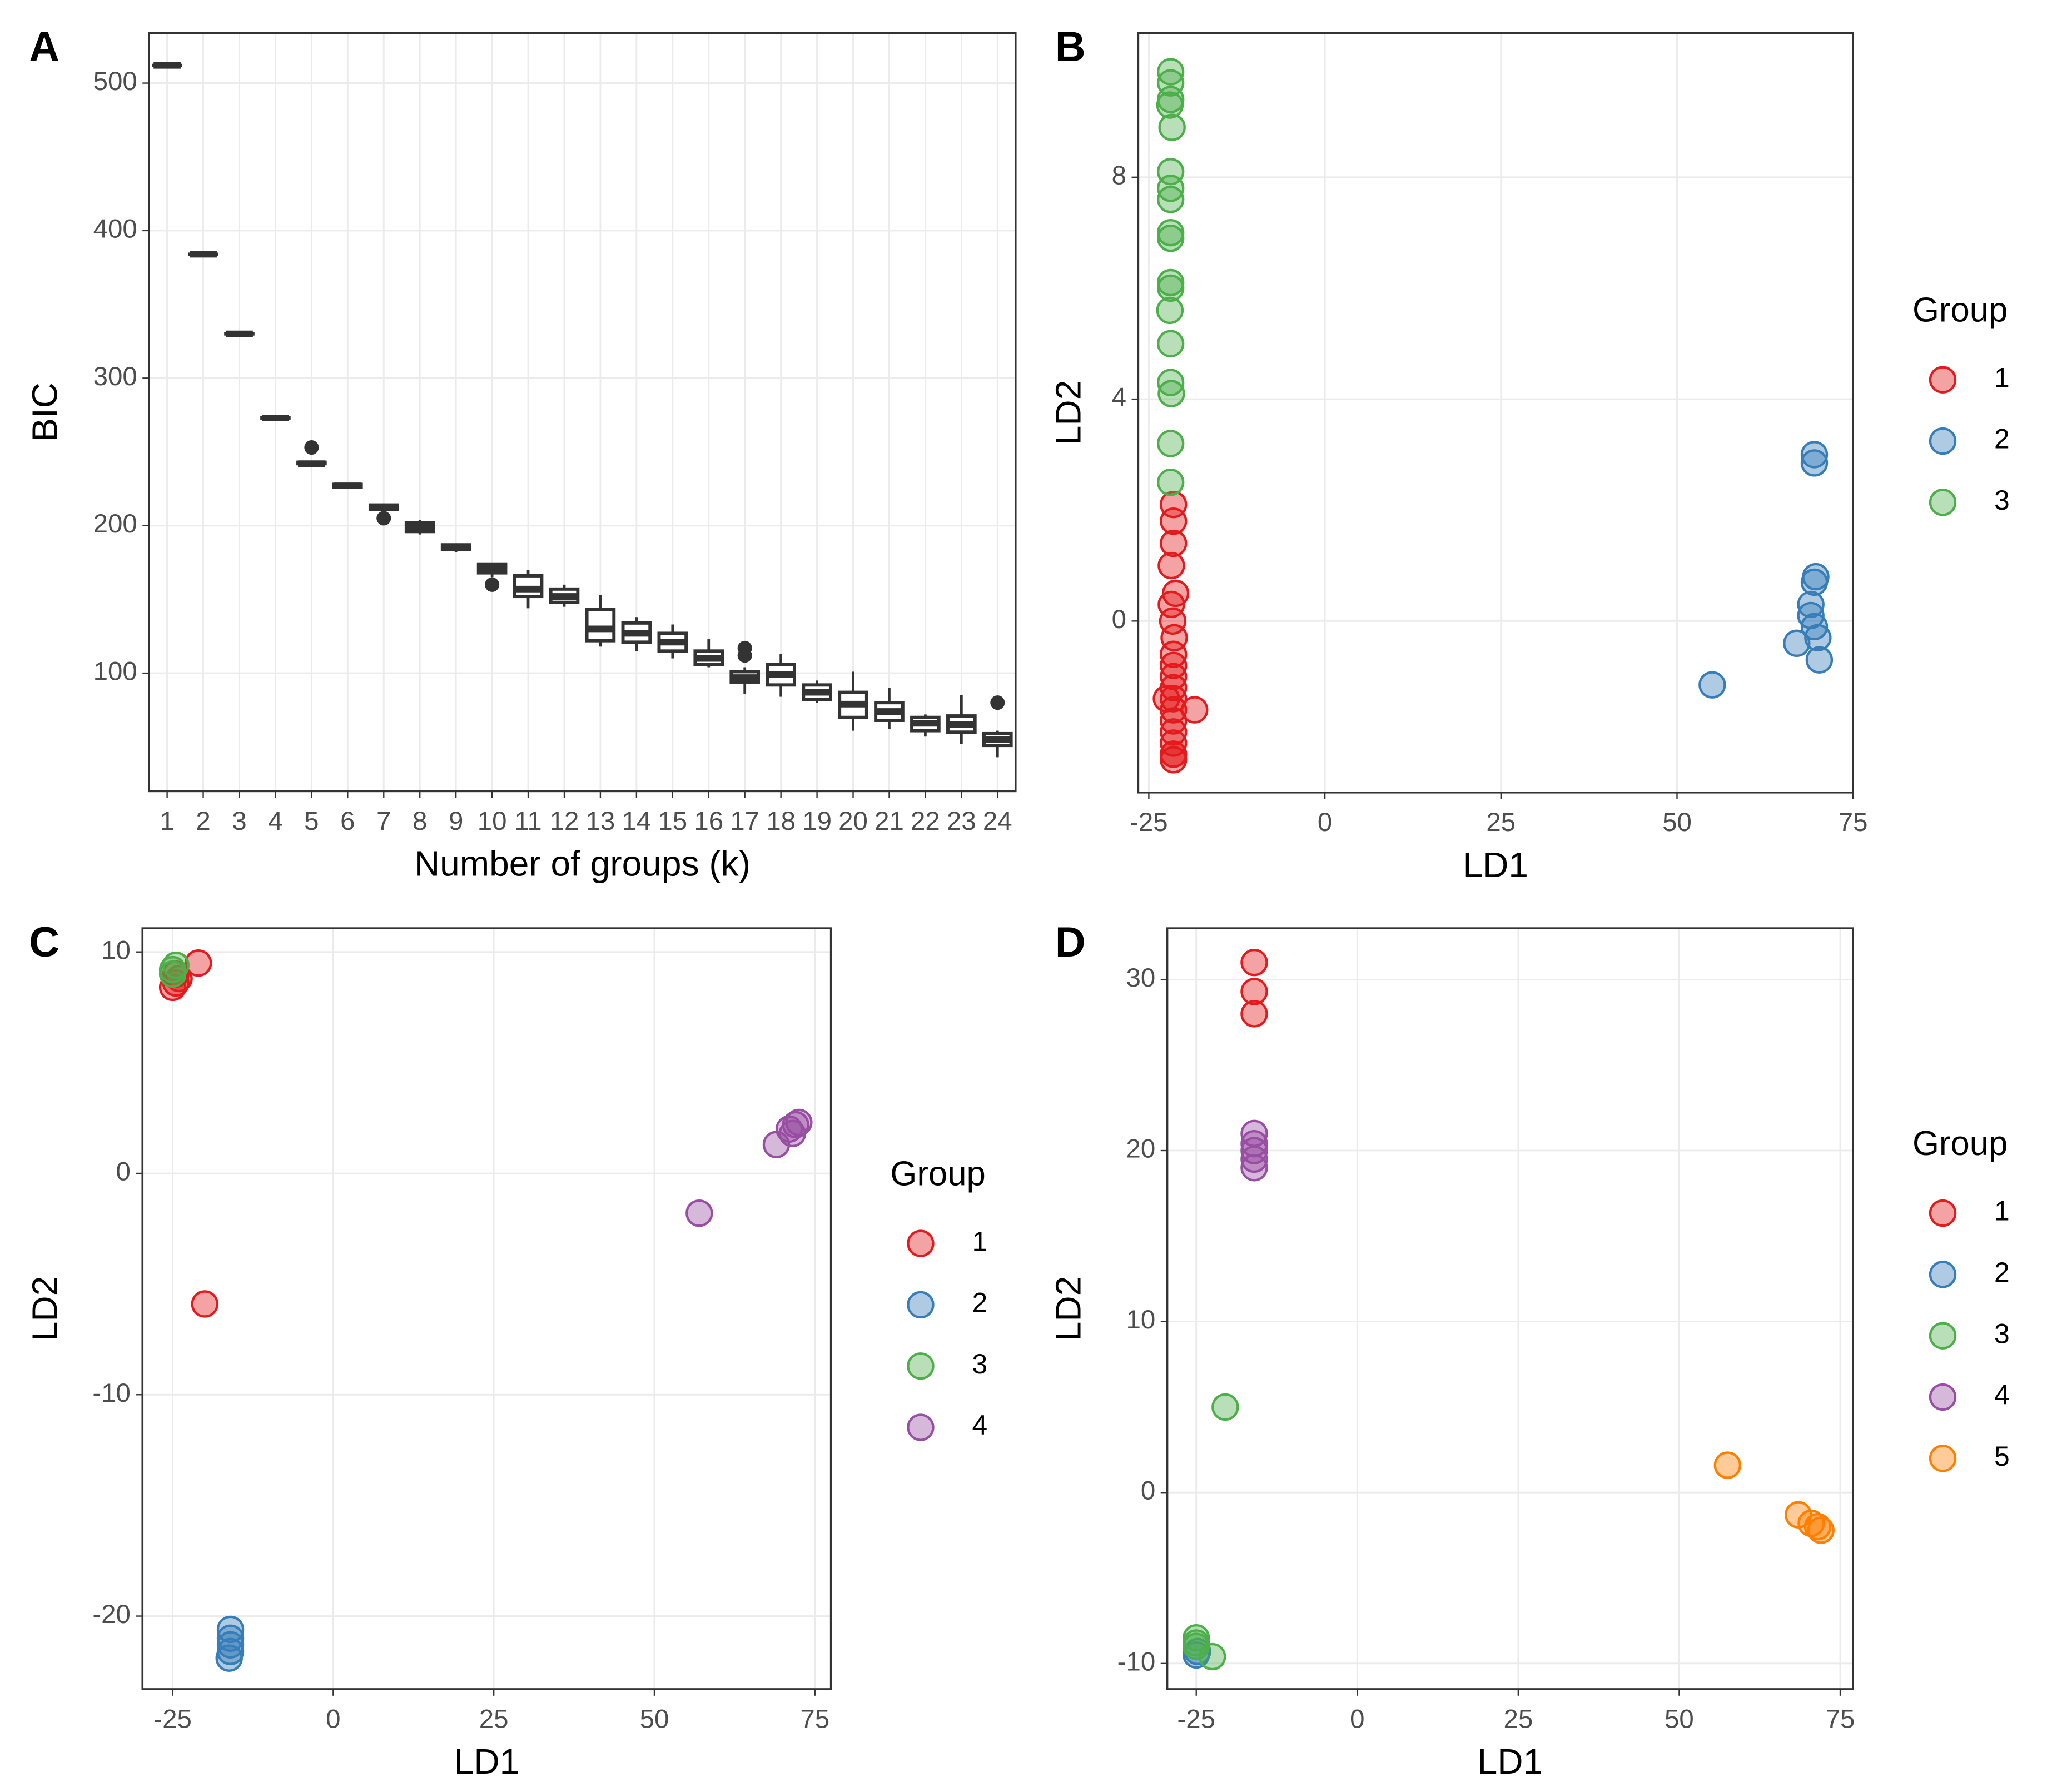 This screenshot has width=2047, height=1792. What do you see at coordinates (1840, 1719) in the screenshot?
I see `x-tick-label: 75` at bounding box center [1840, 1719].